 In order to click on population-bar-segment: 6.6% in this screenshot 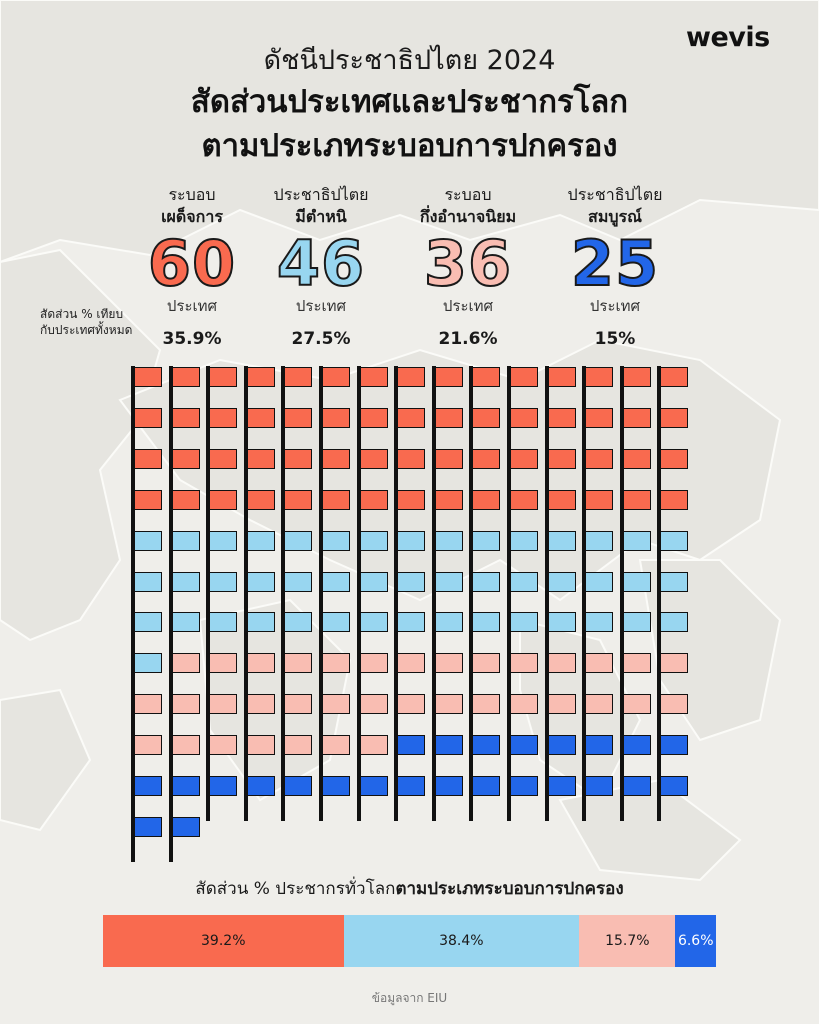, I will do `click(695, 941)`.